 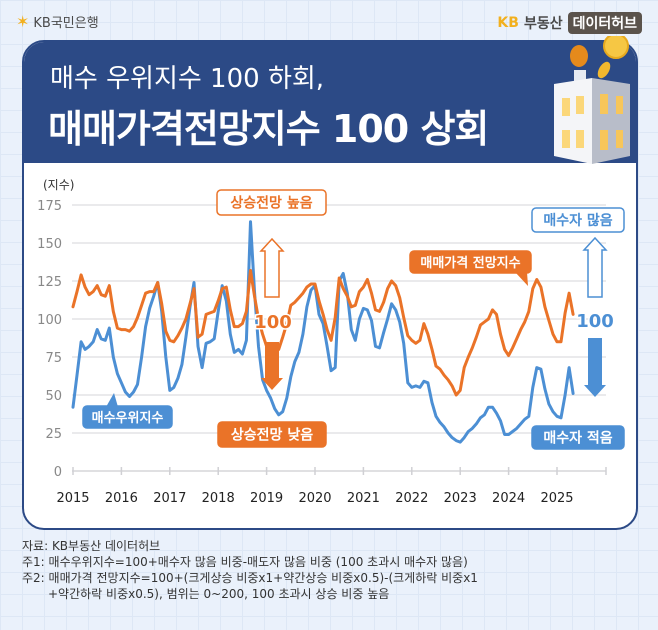 What do you see at coordinates (595, 267) in the screenshot?
I see `up-arrow-blue-icon` at bounding box center [595, 267].